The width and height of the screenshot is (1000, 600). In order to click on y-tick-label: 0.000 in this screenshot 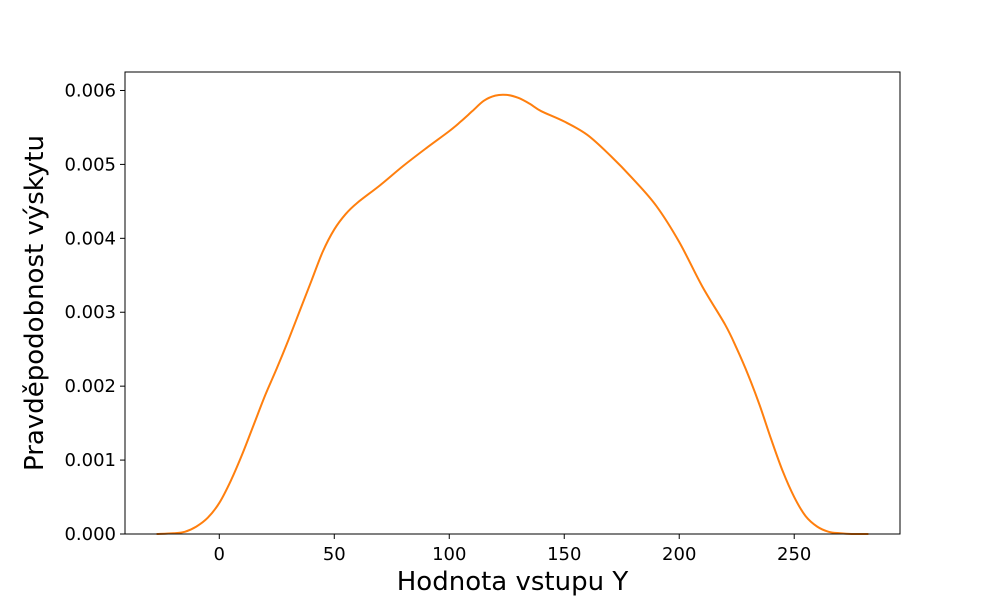, I will do `click(90, 534)`.